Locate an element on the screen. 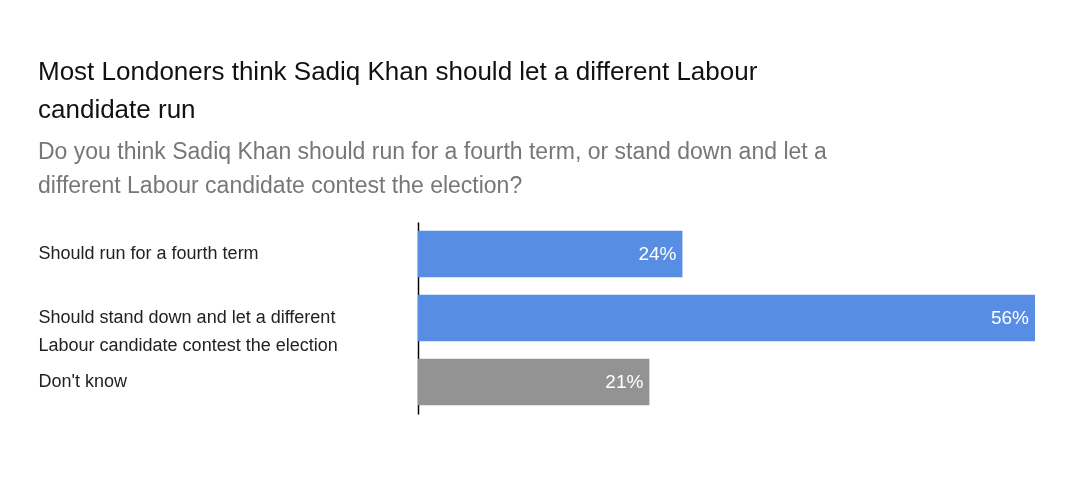  data-label: 56% is located at coordinates (1010, 317).